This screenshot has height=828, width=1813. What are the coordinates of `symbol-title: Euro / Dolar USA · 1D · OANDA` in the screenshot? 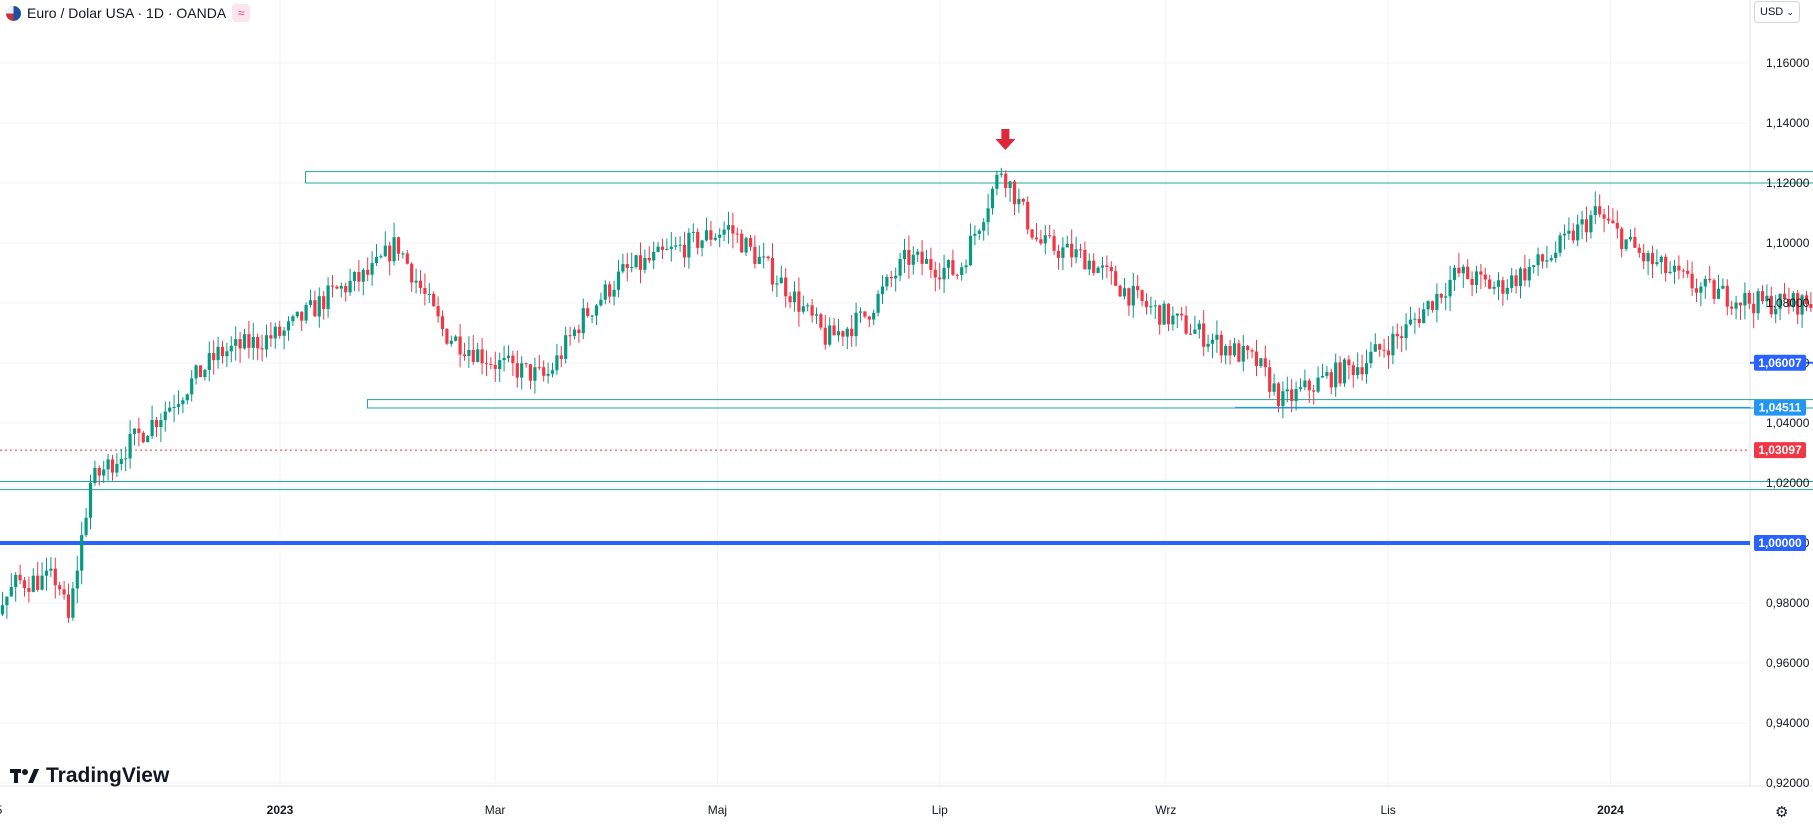 It's located at (127, 13).